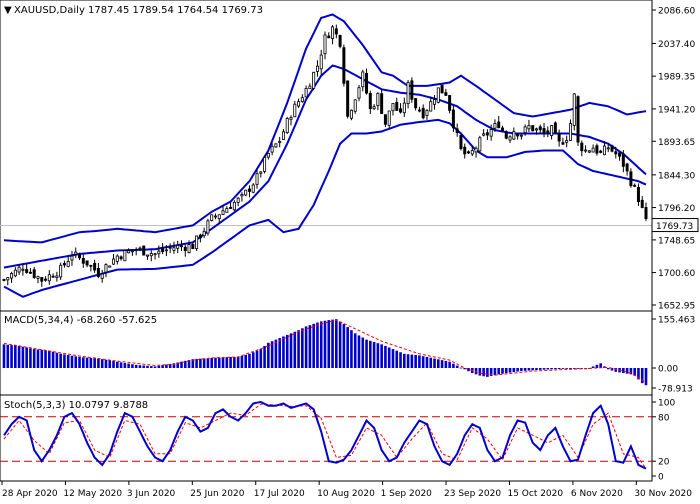  I want to click on stoch-axis-label: 20, so click(664, 463).